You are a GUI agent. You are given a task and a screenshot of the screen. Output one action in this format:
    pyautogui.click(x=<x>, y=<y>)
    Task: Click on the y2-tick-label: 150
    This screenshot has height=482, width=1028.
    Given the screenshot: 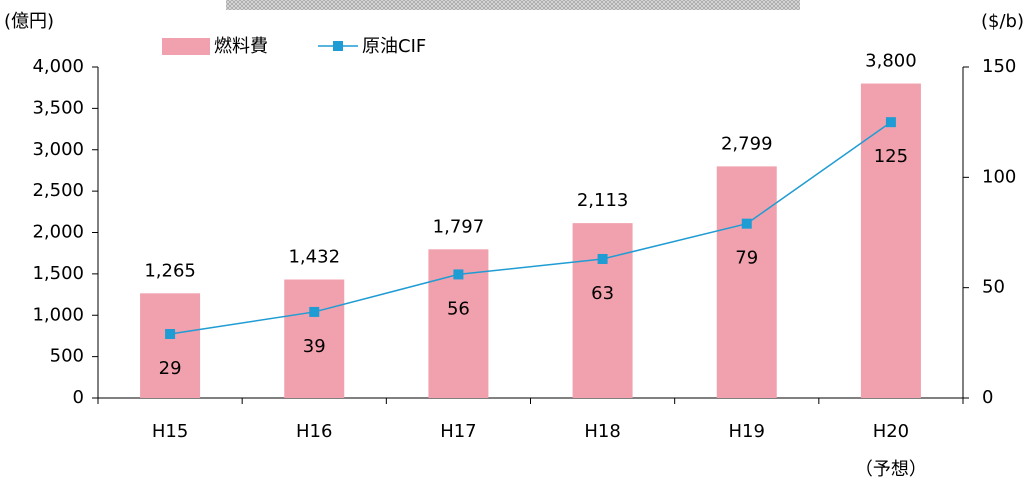 What is the action you would take?
    pyautogui.click(x=999, y=66)
    